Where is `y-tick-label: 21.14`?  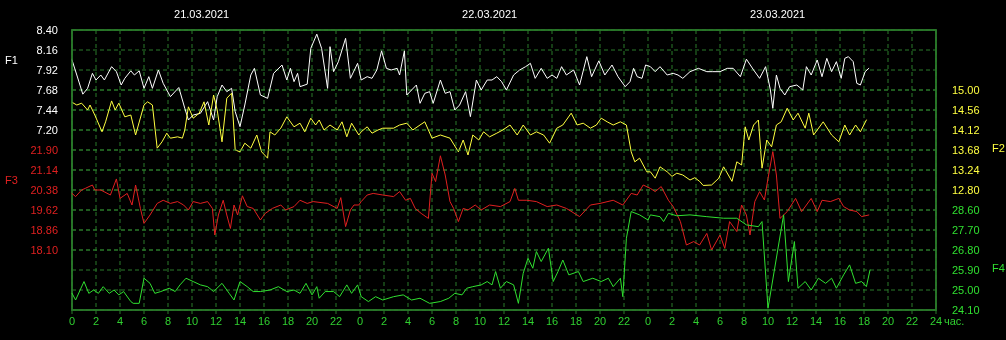
y-tick-label: 21.14 is located at coordinates (44, 169).